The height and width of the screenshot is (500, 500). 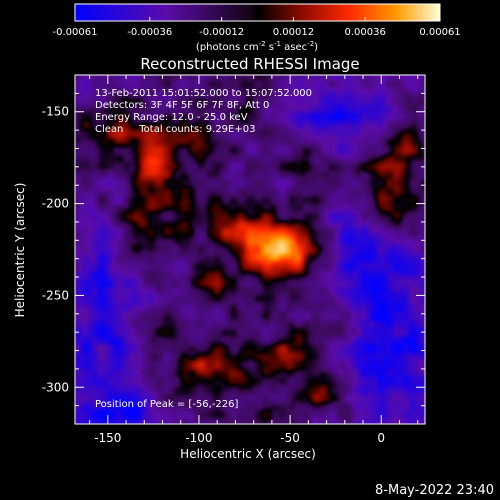 What do you see at coordinates (439, 32) in the screenshot?
I see `colorbar-tick-label: 0.00061` at bounding box center [439, 32].